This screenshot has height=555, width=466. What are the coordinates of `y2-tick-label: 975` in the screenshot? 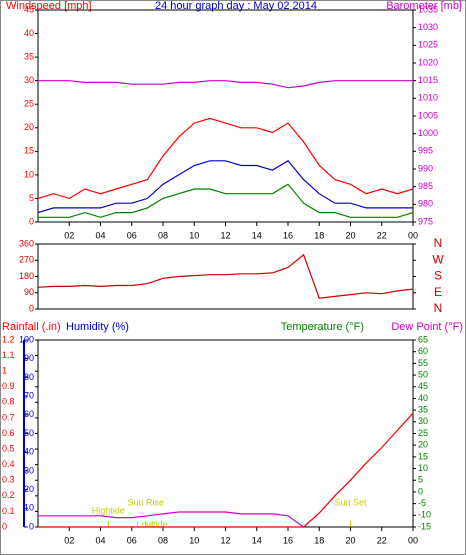 It's located at (425, 221).